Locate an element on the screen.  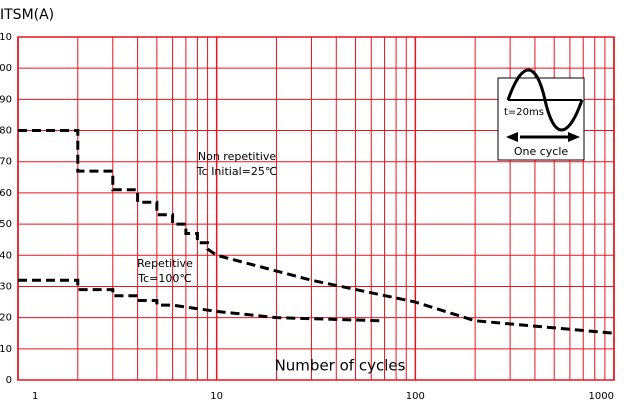
inset-caption: One cycle is located at coordinates (541, 151).